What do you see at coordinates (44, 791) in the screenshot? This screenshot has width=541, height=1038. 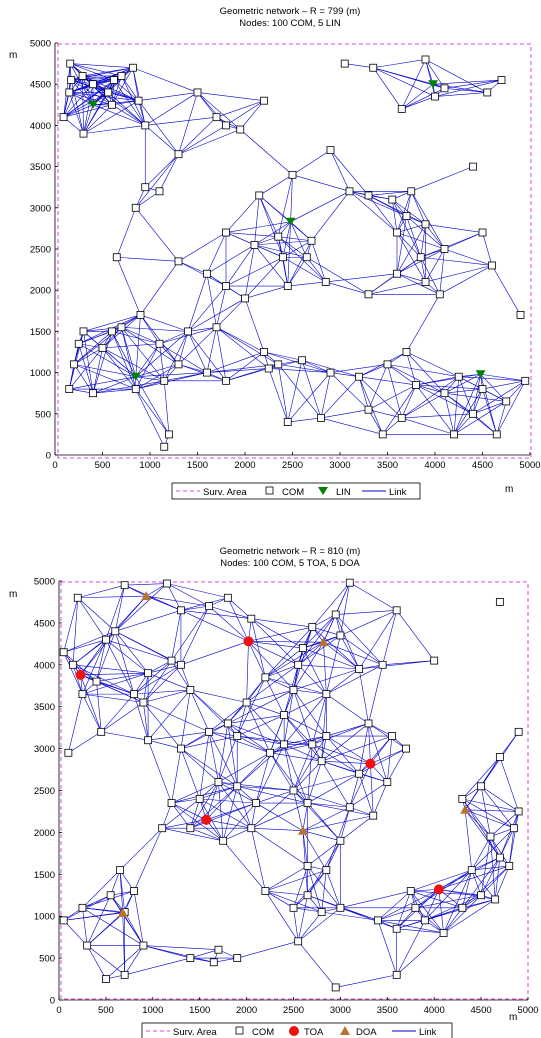 I see `y-tick-label: 2500` at bounding box center [44, 791].